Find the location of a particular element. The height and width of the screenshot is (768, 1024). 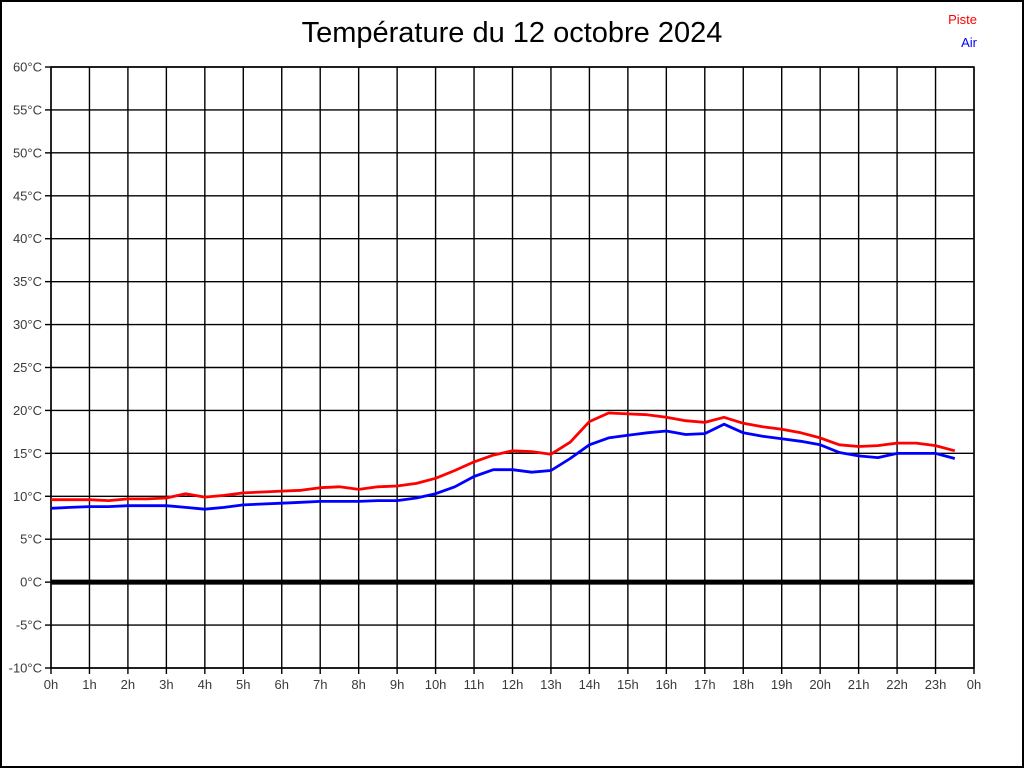

x-tick-label: 14h is located at coordinates (590, 684).